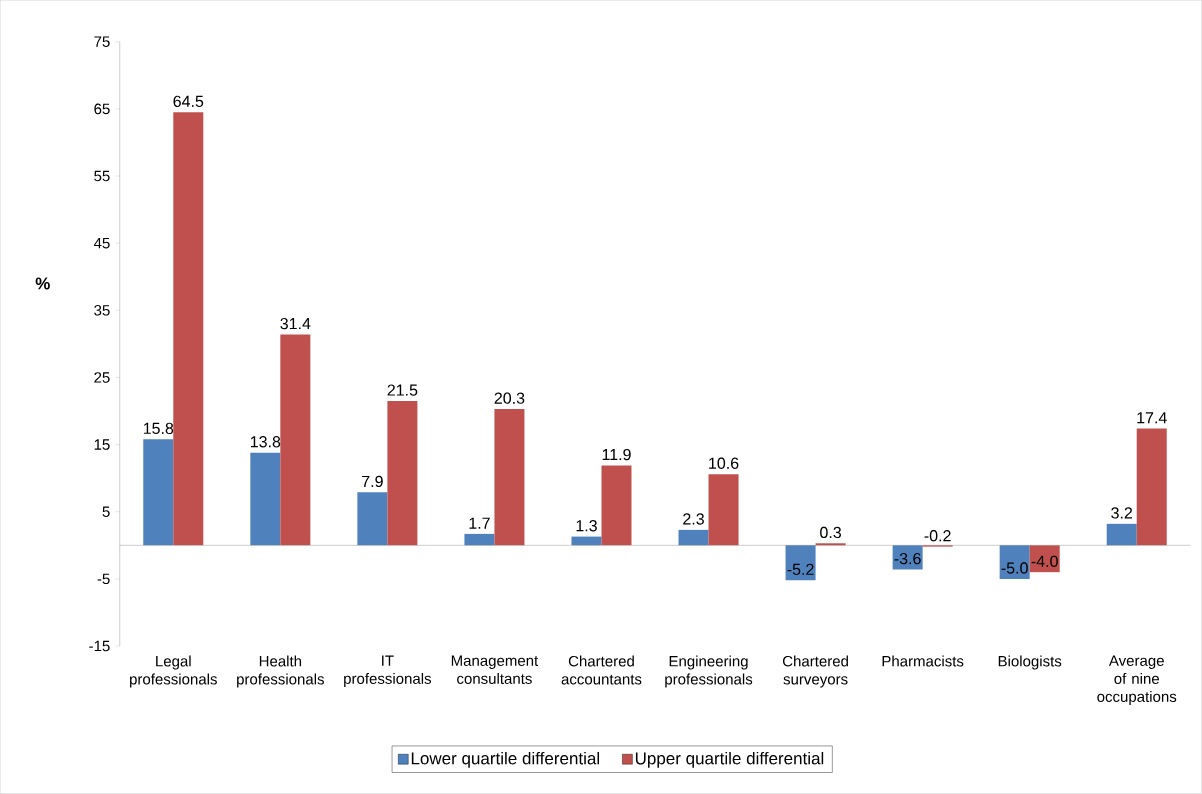 The image size is (1202, 794). What do you see at coordinates (586, 526) in the screenshot?
I see `data-label: 1.3` at bounding box center [586, 526].